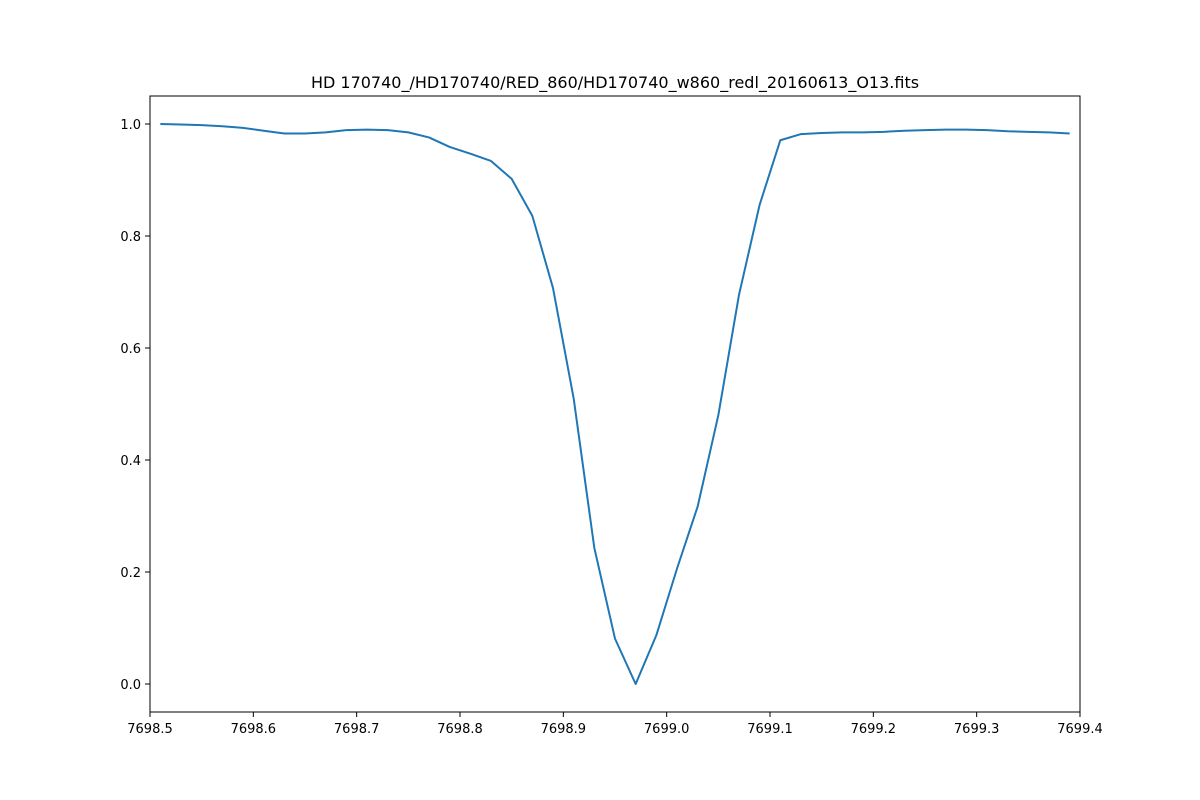 The height and width of the screenshot is (800, 1200). What do you see at coordinates (130, 573) in the screenshot?
I see `y-tick-label: 0.2` at bounding box center [130, 573].